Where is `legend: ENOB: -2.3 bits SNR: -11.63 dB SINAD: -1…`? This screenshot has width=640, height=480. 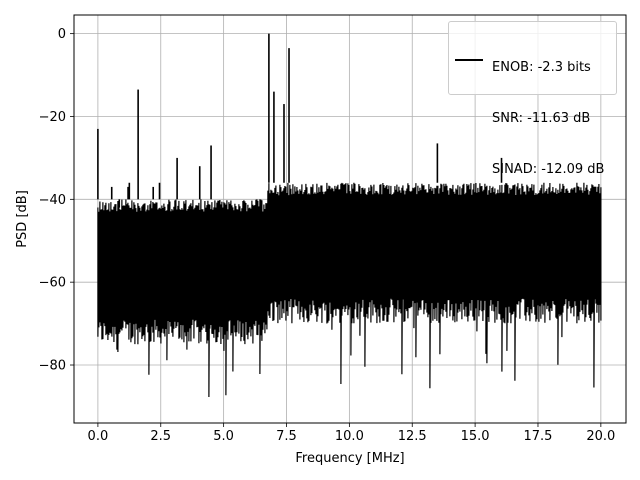 legend: ENOB: -2.3 bits SNR: -11.63 dB SINAD: -1… is located at coordinates (532, 124).